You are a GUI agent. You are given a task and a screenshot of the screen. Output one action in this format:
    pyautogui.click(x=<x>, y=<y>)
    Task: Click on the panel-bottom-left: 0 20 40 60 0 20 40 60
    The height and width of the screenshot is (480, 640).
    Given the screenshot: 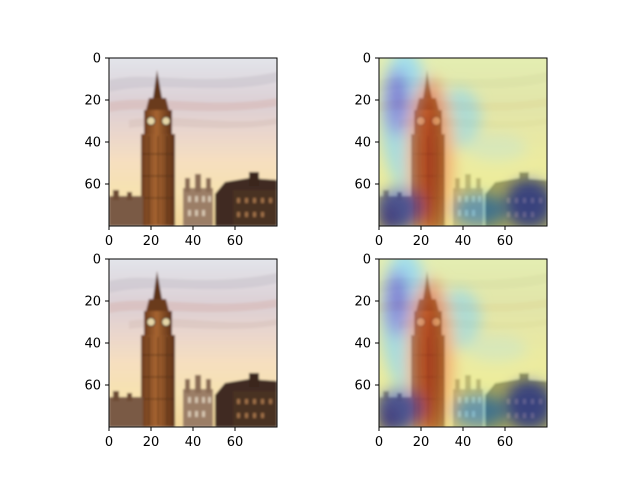 What is the action you would take?
    pyautogui.click(x=181, y=351)
    